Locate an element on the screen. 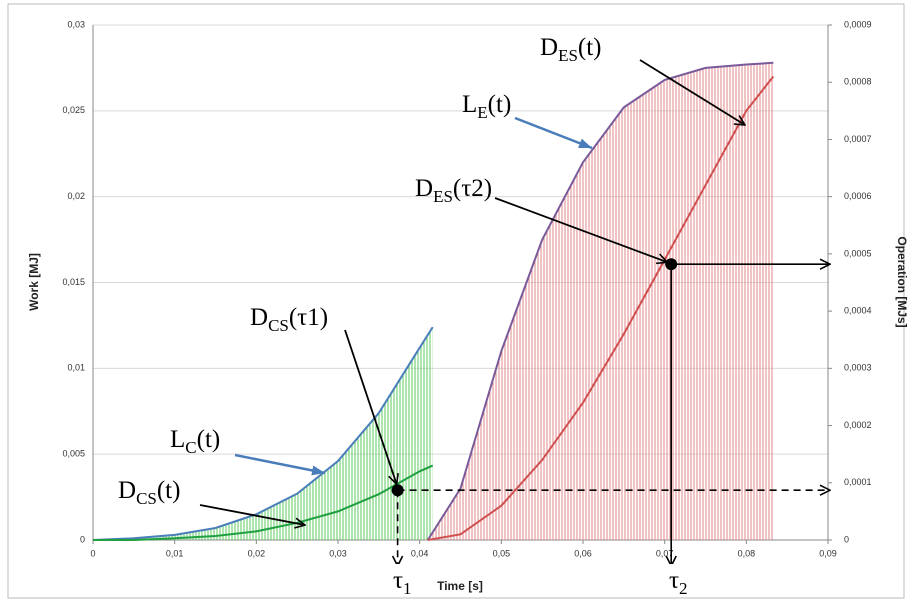 The width and height of the screenshot is (912, 603). x-tick-label: 0,09 is located at coordinates (828, 553).